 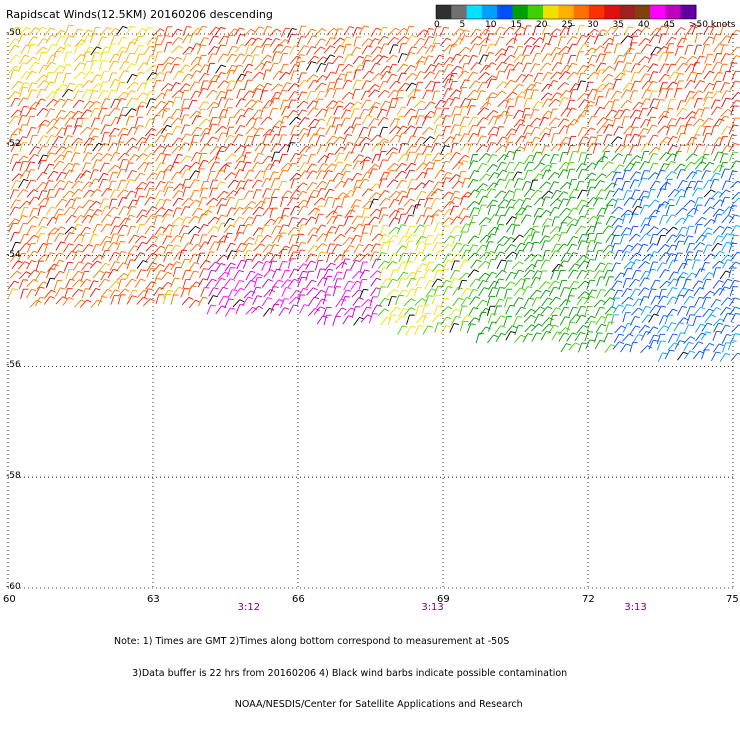 What do you see at coordinates (463, 25) in the screenshot?
I see `colorbar-label: 5` at bounding box center [463, 25].